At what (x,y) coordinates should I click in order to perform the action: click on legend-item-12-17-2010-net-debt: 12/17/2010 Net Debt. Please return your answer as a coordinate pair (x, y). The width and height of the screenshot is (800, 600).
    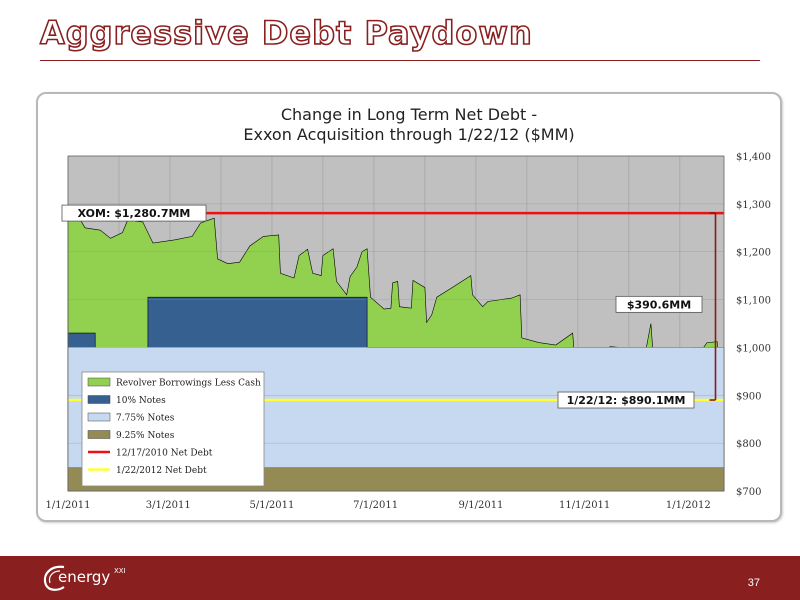
    Looking at the image, I should click on (150, 454).